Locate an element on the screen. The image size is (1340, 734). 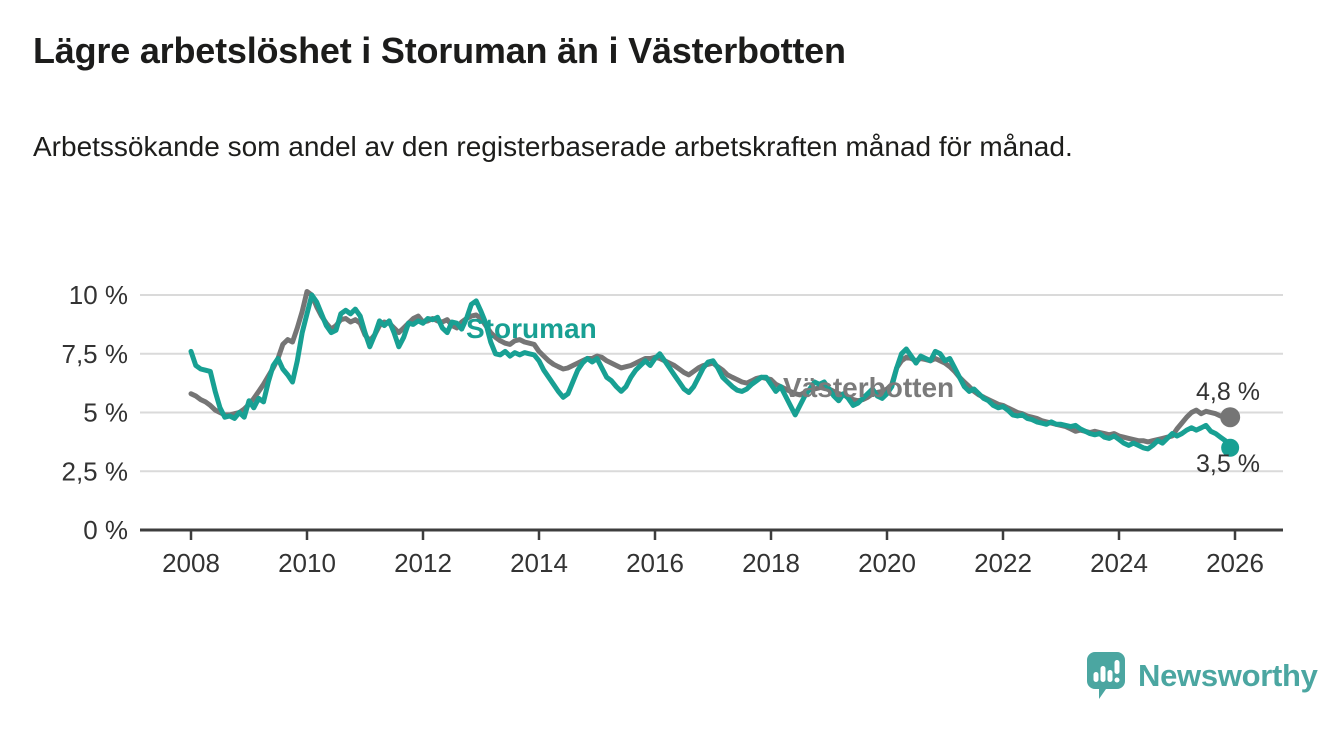
newsworthy-speech-bubble-bar-chart-icon is located at coordinates (1106, 675).